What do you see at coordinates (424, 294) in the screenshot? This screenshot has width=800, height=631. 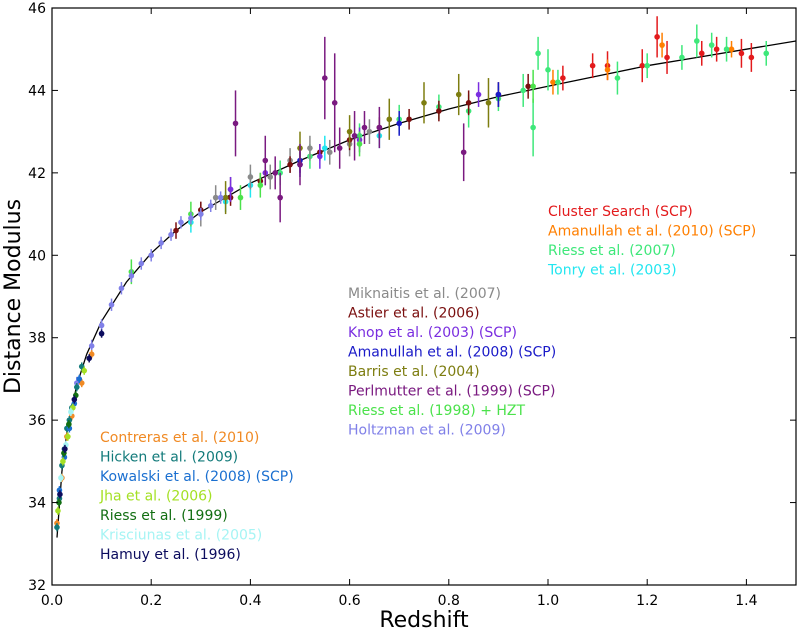 I see `legend-entry: Miknaitis et al. (2007)` at bounding box center [424, 294].